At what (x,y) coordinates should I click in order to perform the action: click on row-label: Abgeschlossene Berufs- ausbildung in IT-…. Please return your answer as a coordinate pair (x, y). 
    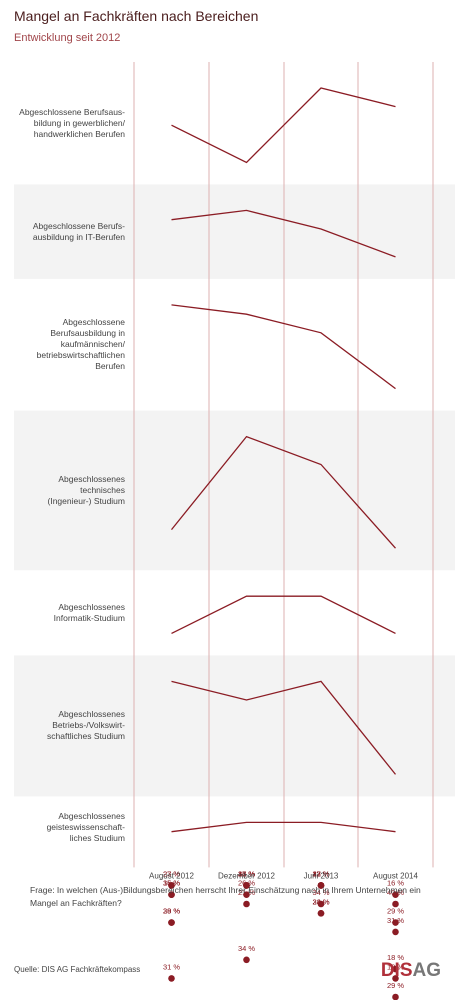
    Looking at the image, I should click on (78, 231).